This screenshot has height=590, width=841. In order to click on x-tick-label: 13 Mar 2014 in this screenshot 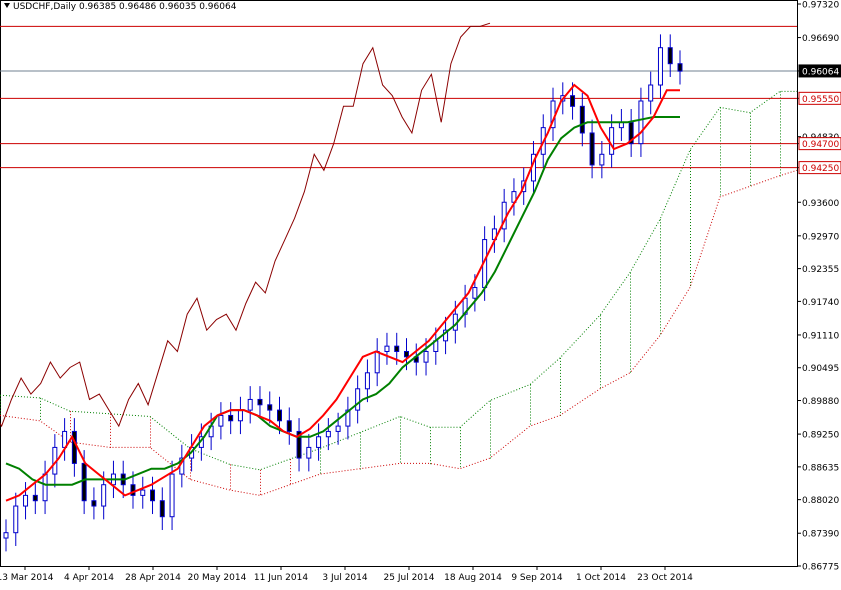, I will do `click(27, 578)`.